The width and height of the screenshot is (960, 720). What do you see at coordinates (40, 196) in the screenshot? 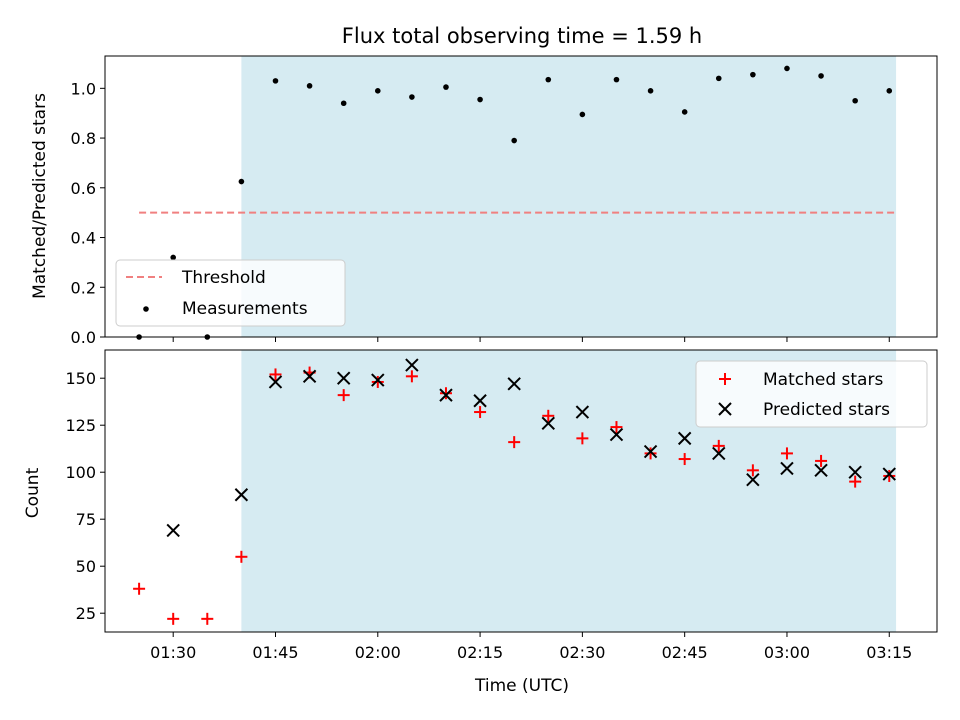
I see `top-y-axis-label: Matched/Predicted stars` at bounding box center [40, 196].